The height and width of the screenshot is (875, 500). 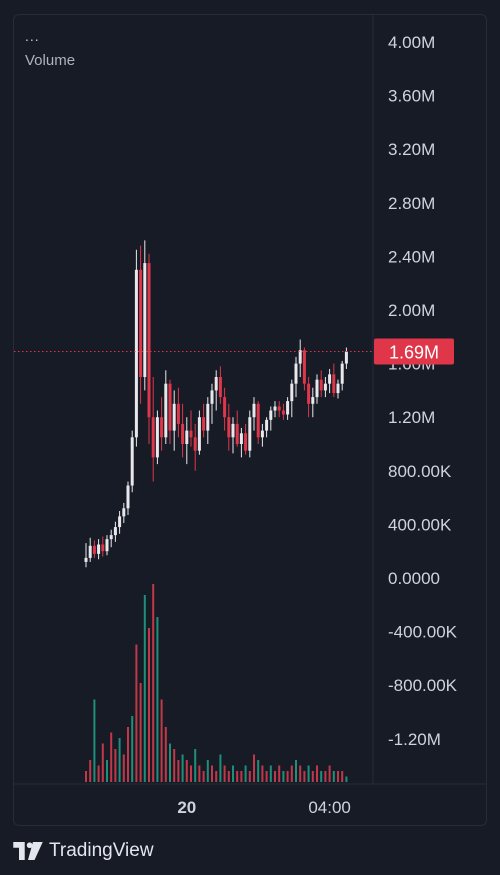 What do you see at coordinates (411, 96) in the screenshot?
I see `y-tick-label: 3.60M` at bounding box center [411, 96].